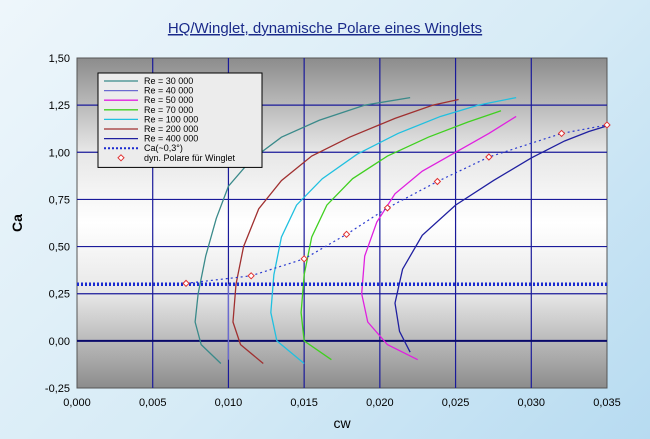 The height and width of the screenshot is (439, 650). I want to click on x-tick-label: 0,025, so click(456, 403).